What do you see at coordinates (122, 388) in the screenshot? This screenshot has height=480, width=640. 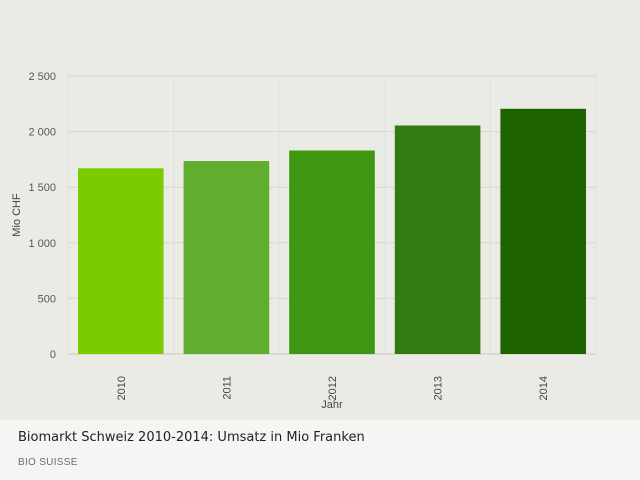 I see `x-tick-label: 2010` at bounding box center [122, 388].